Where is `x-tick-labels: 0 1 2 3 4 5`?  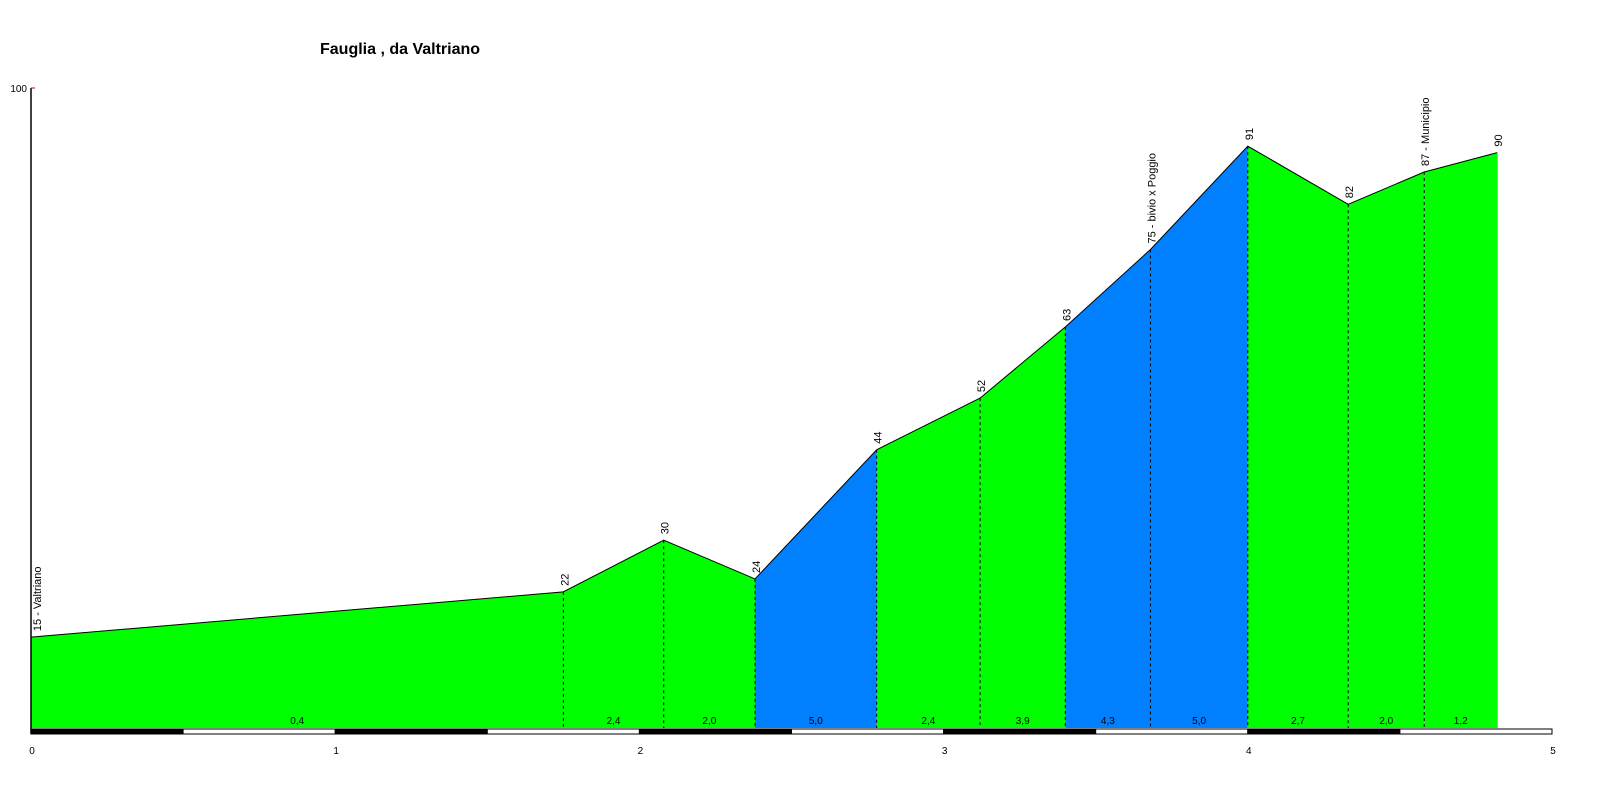
x-tick-labels: 0 1 2 3 4 5 is located at coordinates (792, 751).